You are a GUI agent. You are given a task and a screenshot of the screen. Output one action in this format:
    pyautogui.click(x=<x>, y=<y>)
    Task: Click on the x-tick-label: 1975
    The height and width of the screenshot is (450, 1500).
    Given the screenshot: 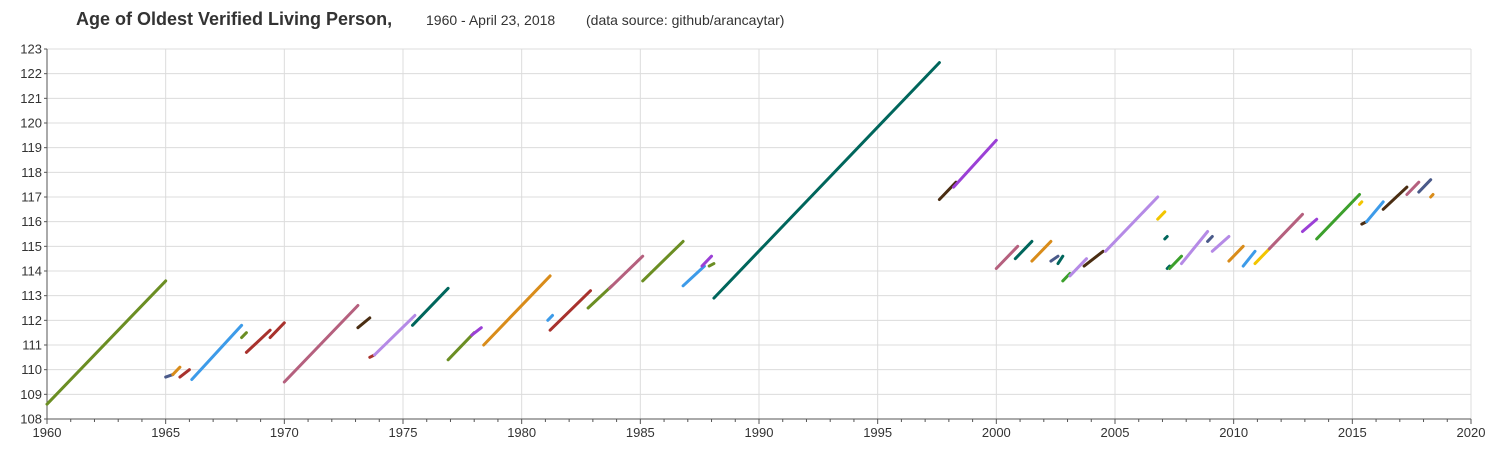 What is the action you would take?
    pyautogui.click(x=403, y=432)
    